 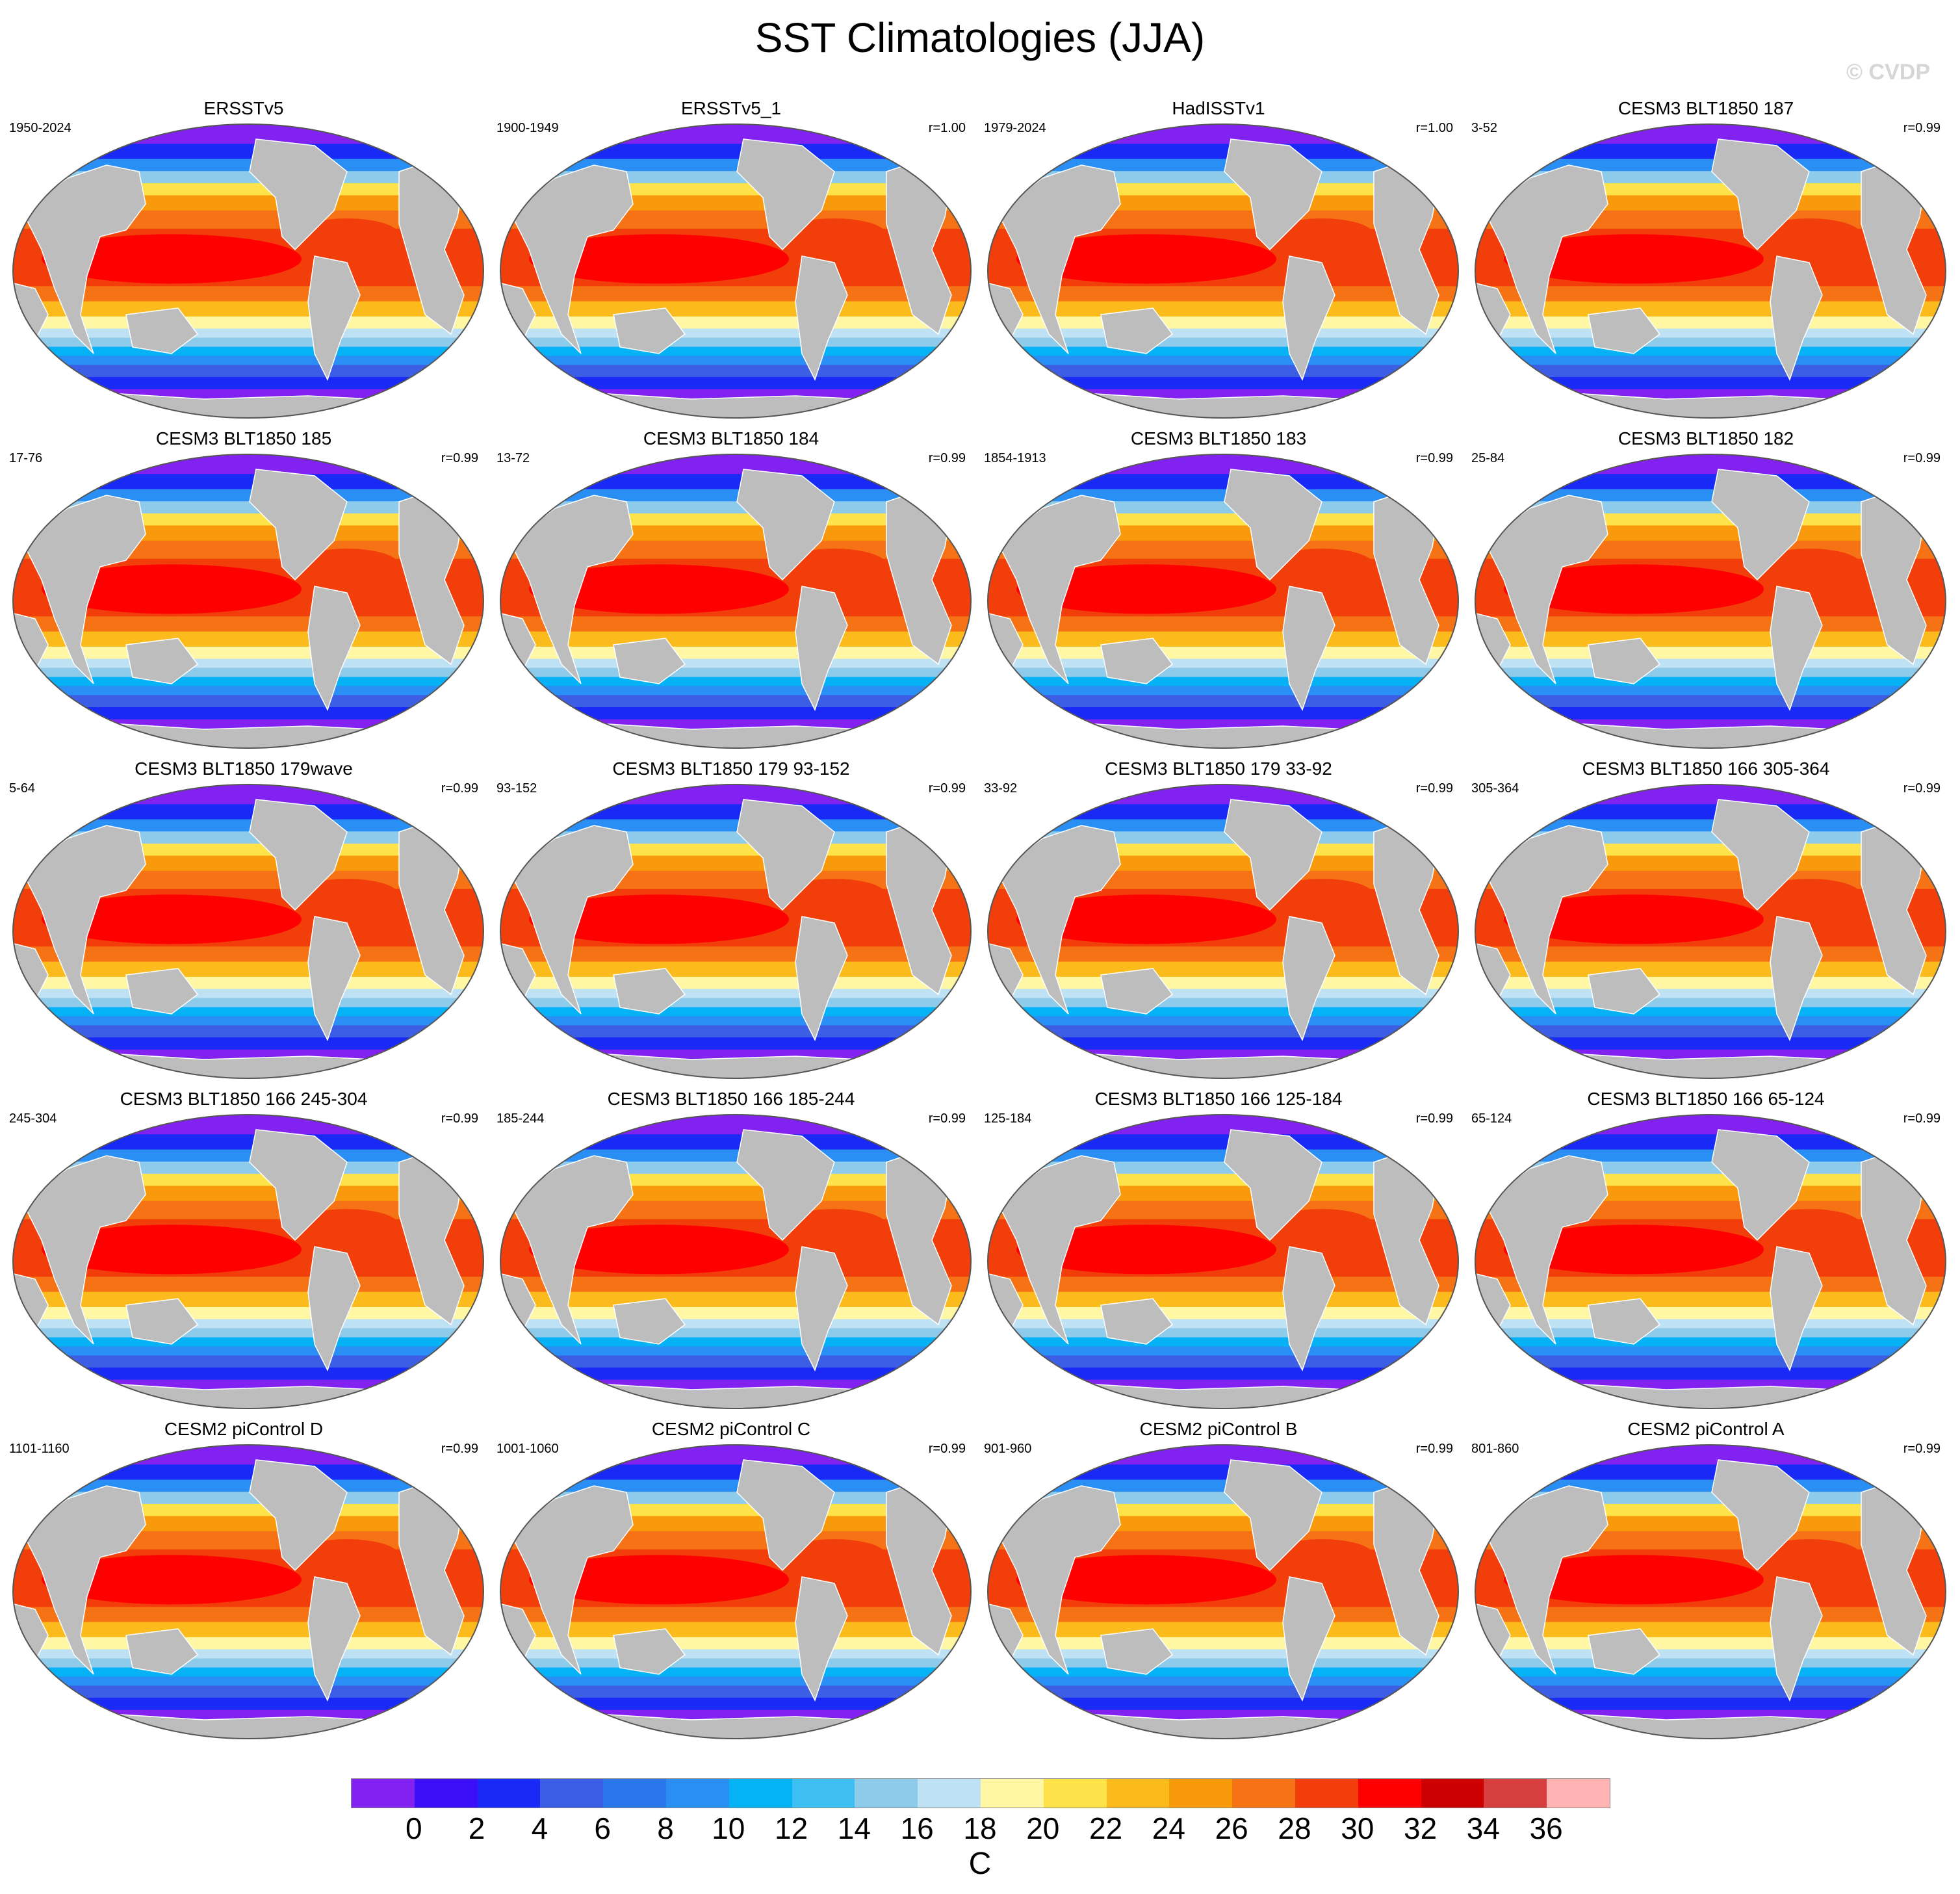 What do you see at coordinates (1546, 1828) in the screenshot?
I see `colorbar-tick-label: 36` at bounding box center [1546, 1828].